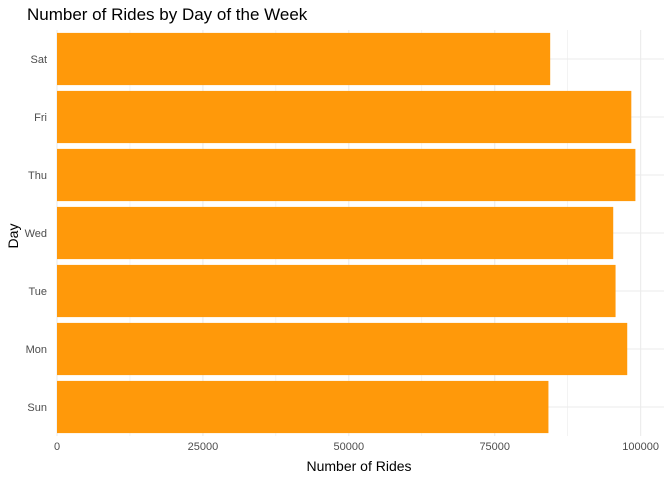 The image size is (672, 480). I want to click on y-tick-label: Sun, so click(37, 408).